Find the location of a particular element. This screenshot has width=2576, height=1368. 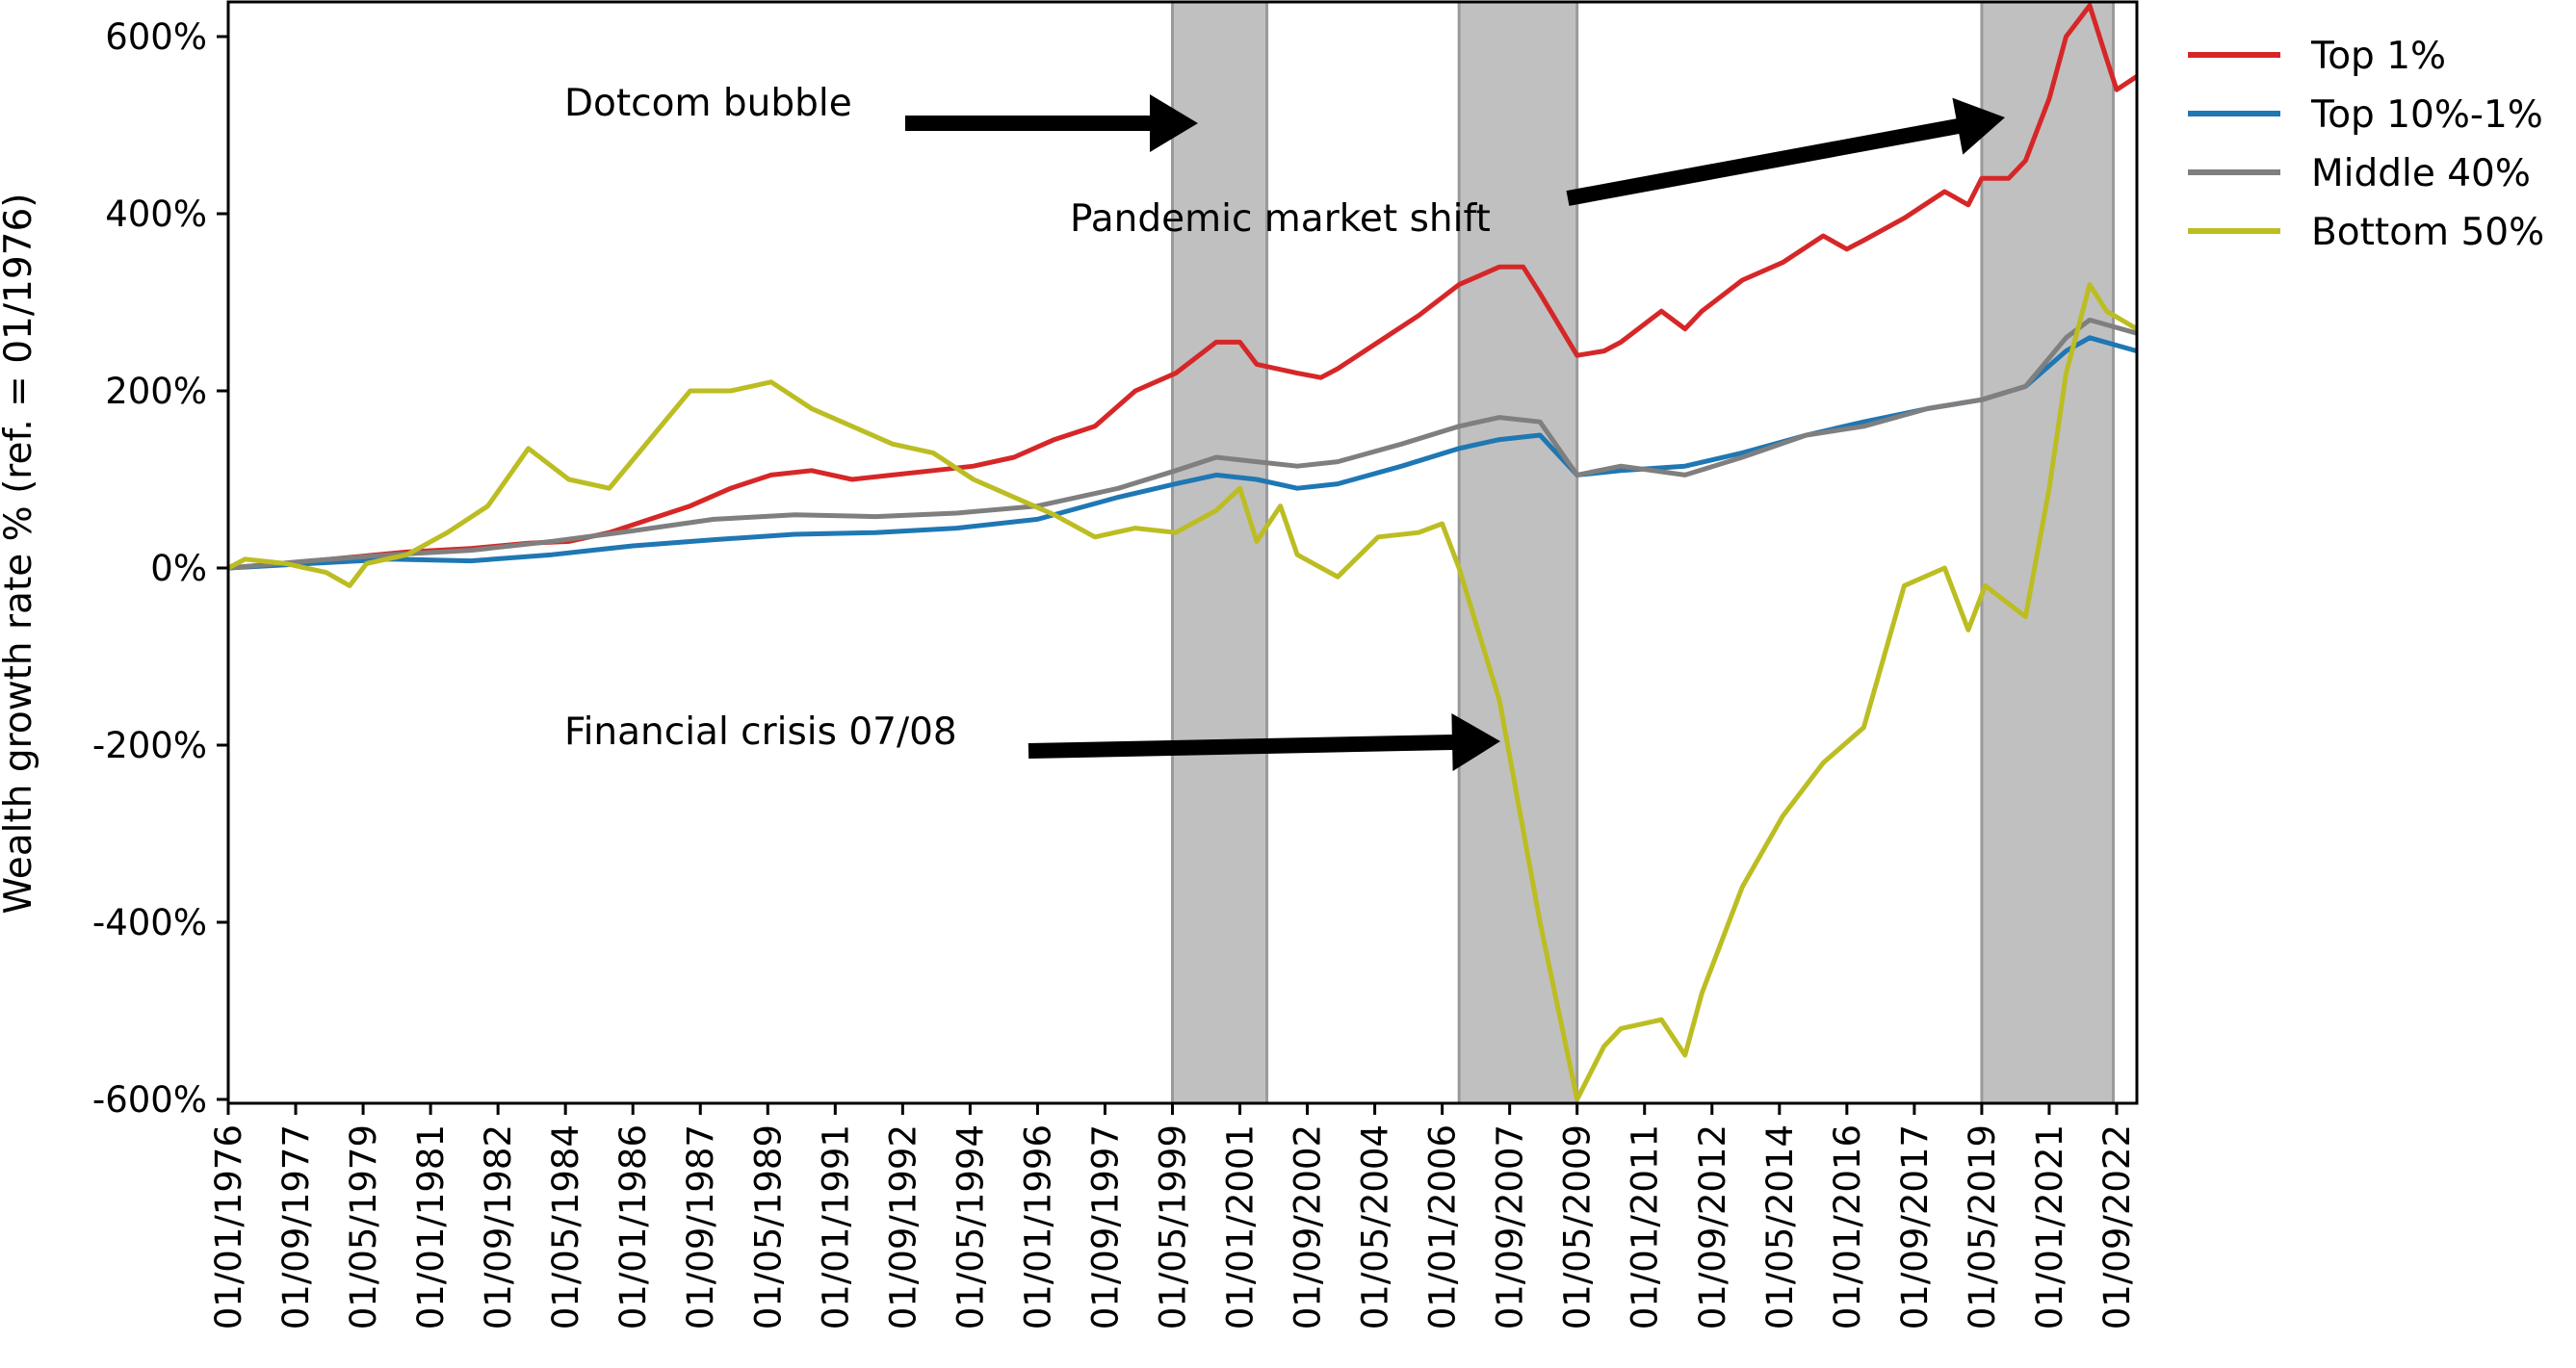

x-tick-label: 01/05/2019 is located at coordinates (1982, 1226).